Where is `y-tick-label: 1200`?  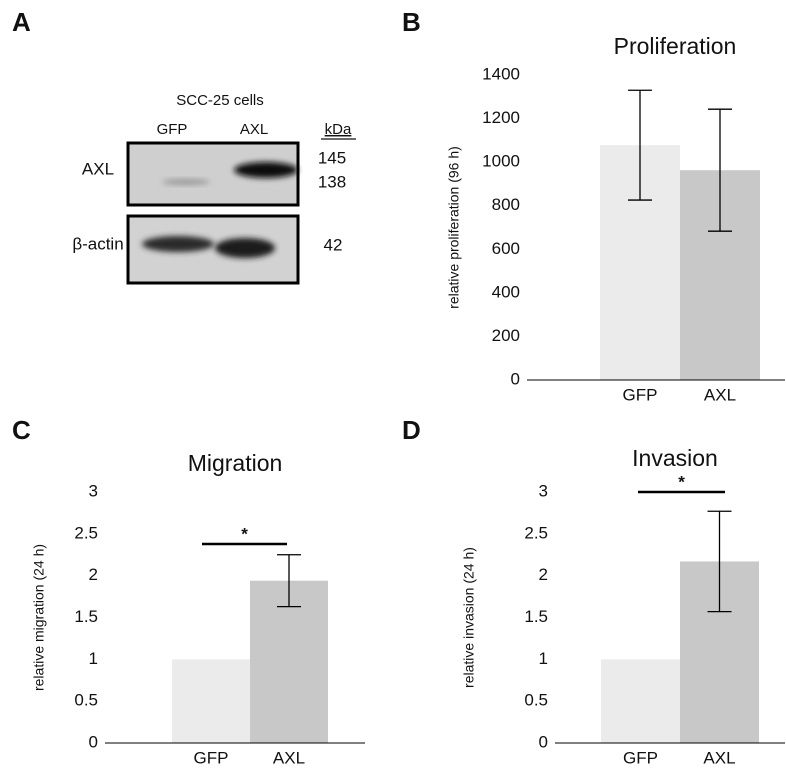
y-tick-label: 1200 is located at coordinates (501, 117).